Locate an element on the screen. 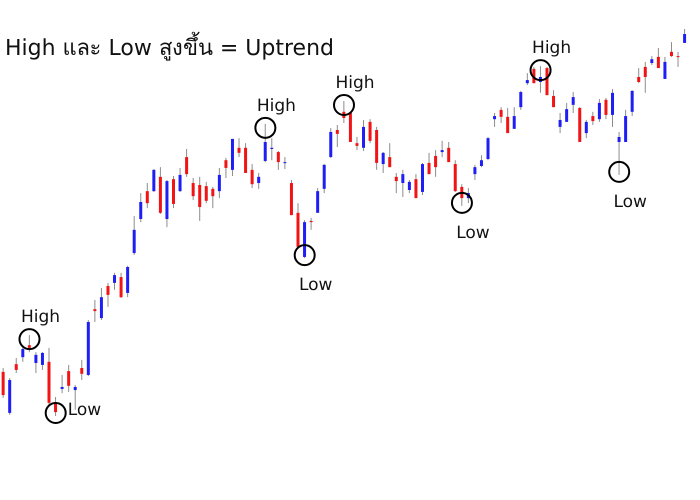 This screenshot has height=500, width=700. chart-title: High และ Low สูงขึ้น = Uptrend is located at coordinates (169, 46).